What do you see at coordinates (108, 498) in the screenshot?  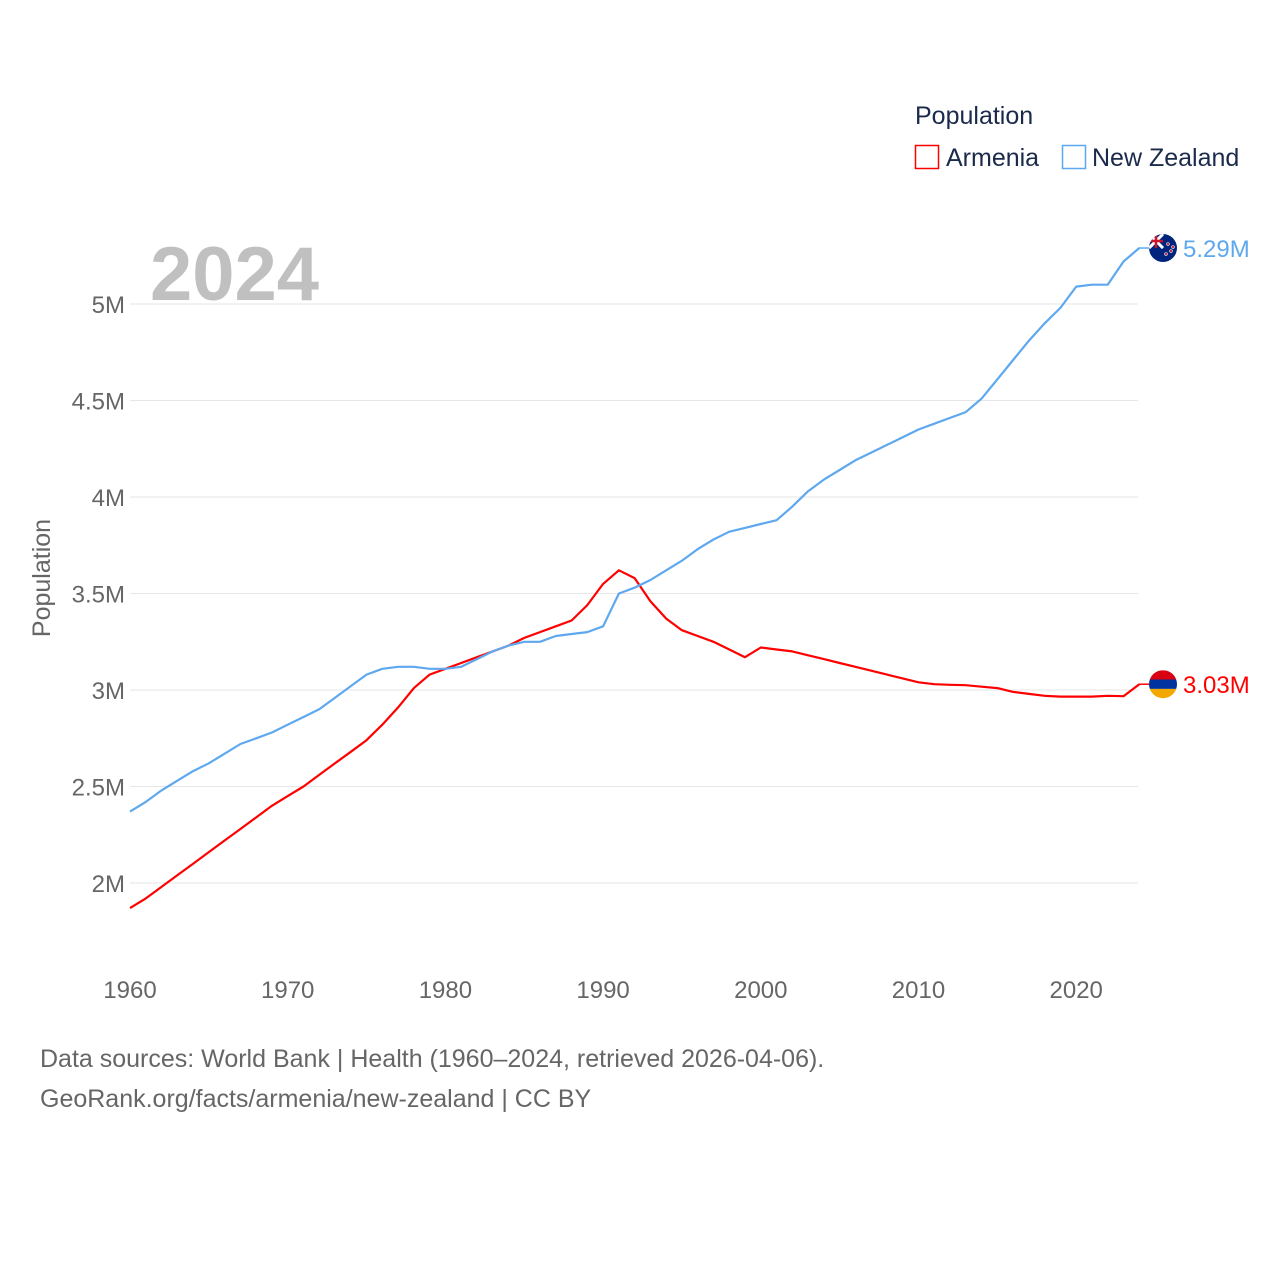 I see `y-tick-label: 4M` at bounding box center [108, 498].